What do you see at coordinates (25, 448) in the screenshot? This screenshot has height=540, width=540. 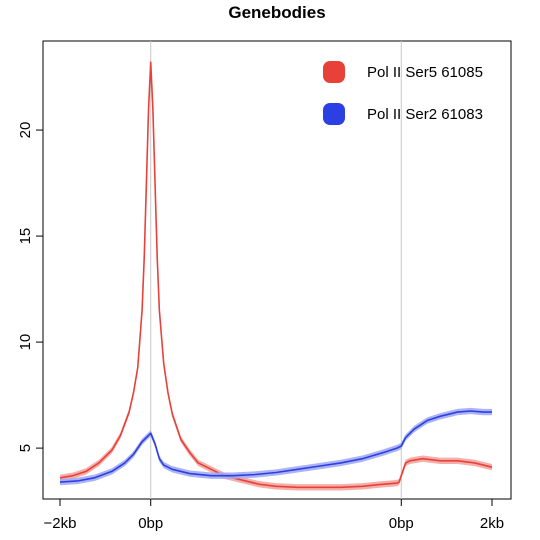 I see `y-tick-label-0: 5` at bounding box center [25, 448].